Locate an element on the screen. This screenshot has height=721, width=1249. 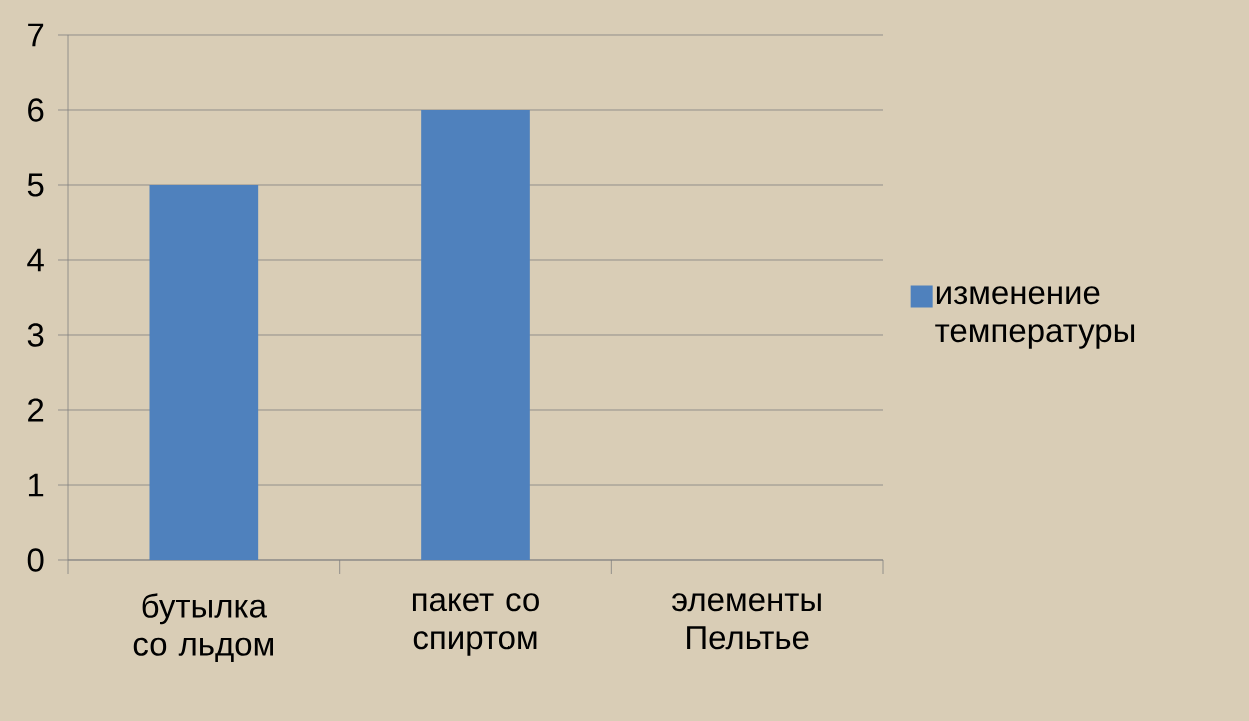
y-tick-label: 4 is located at coordinates (35, 260).